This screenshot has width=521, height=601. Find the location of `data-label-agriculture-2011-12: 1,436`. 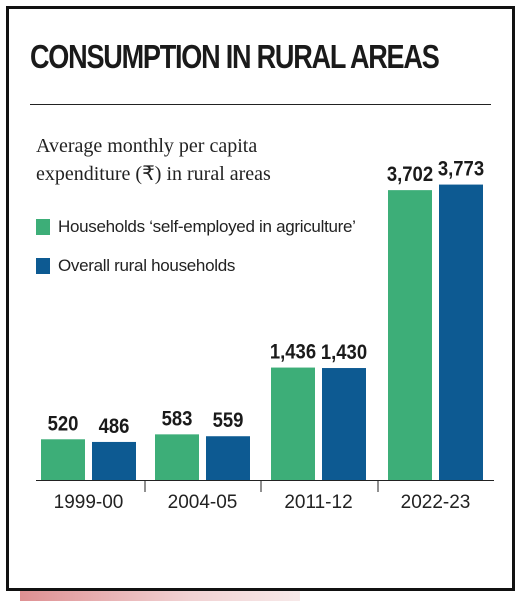

data-label-agriculture-2011-12: 1,436 is located at coordinates (293, 352).